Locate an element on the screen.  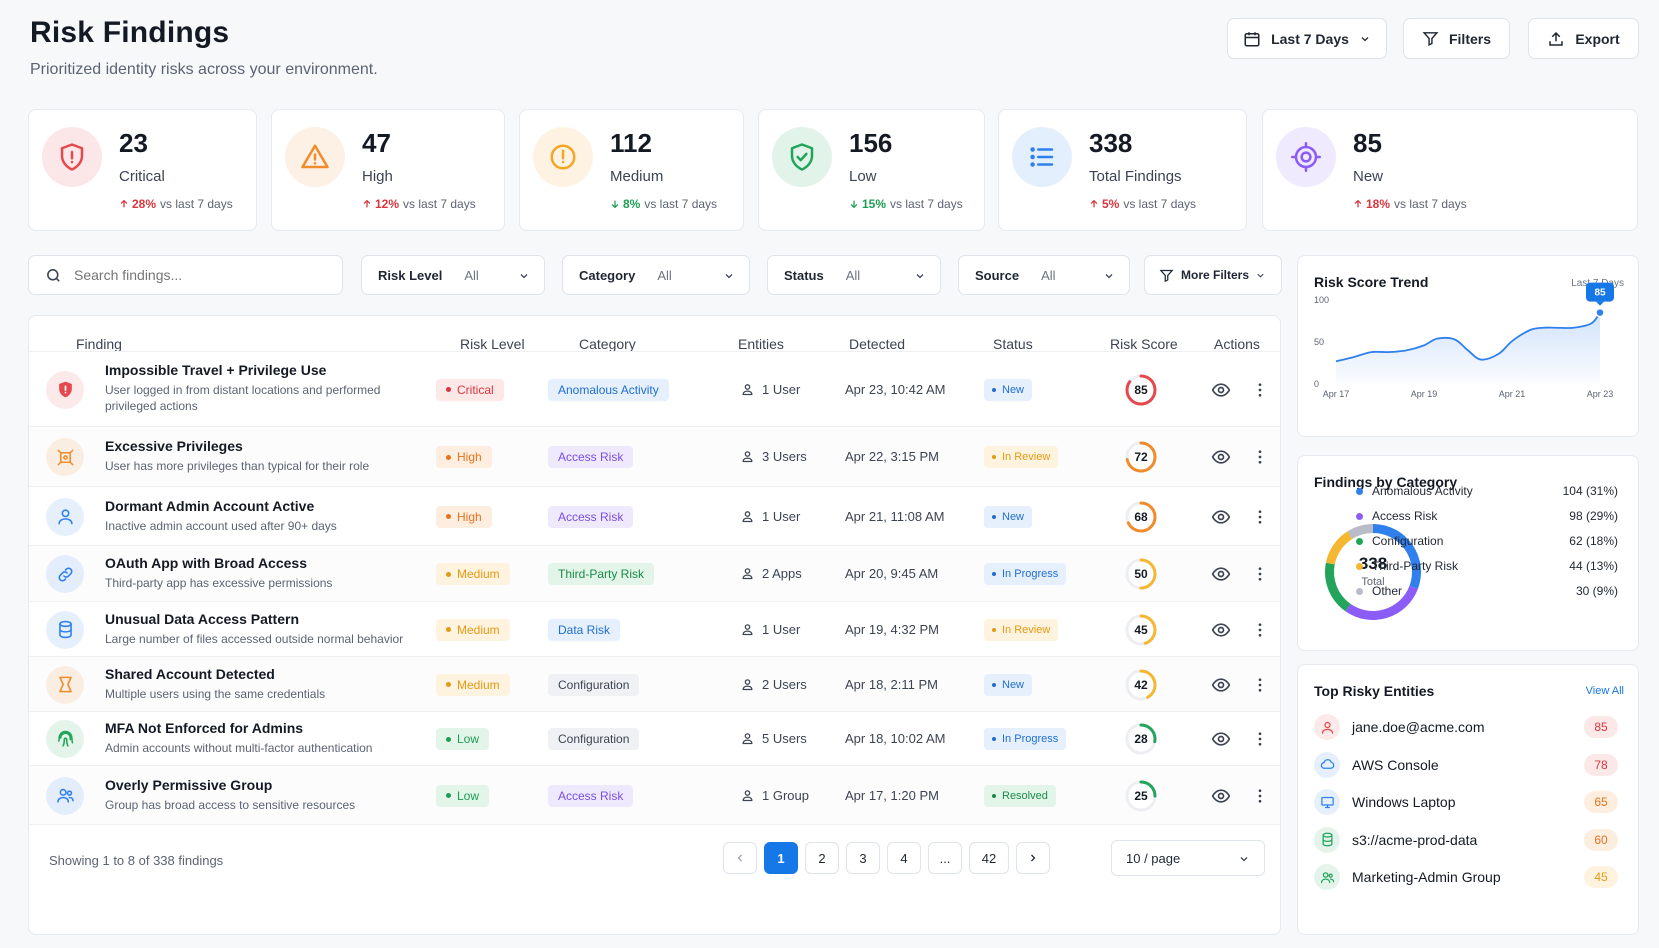
donut-slice-other is located at coordinates (1360, 531).